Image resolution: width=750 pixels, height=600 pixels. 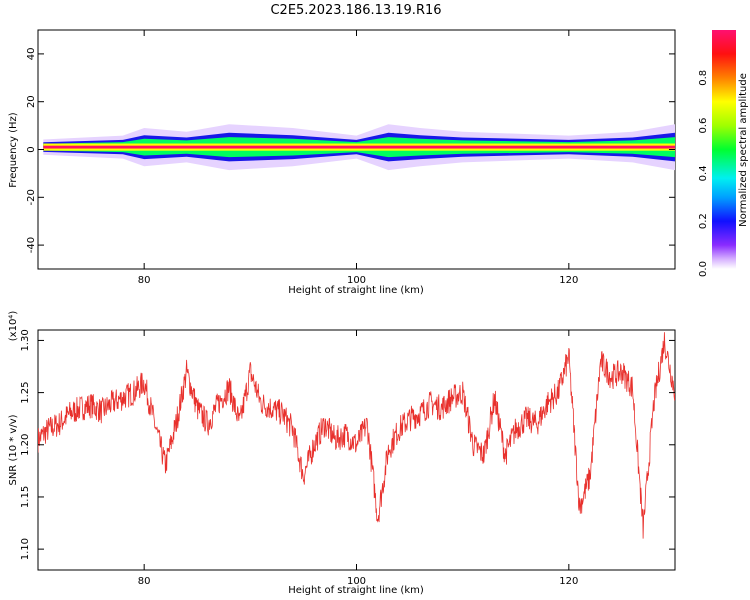 What do you see at coordinates (25, 497) in the screenshot?
I see `snr-y-tick-label: 1.15` at bounding box center [25, 497].